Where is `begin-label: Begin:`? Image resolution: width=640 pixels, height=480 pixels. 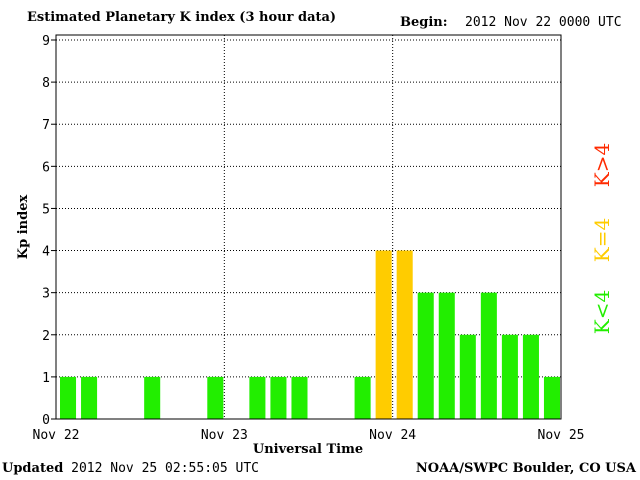
begin-label: Begin: is located at coordinates (424, 22).